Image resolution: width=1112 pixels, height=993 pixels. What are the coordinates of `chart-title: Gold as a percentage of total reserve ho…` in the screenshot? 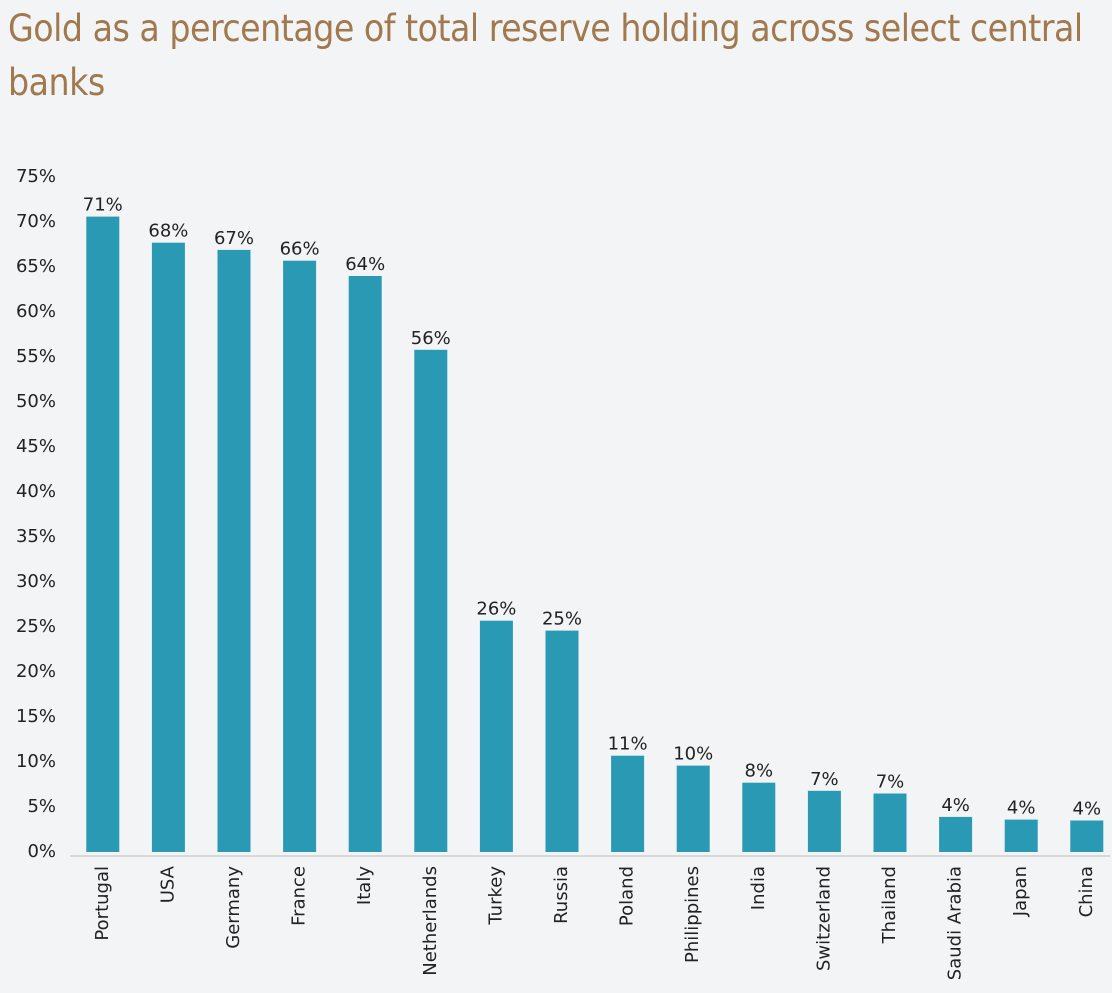 It's located at (545, 55).